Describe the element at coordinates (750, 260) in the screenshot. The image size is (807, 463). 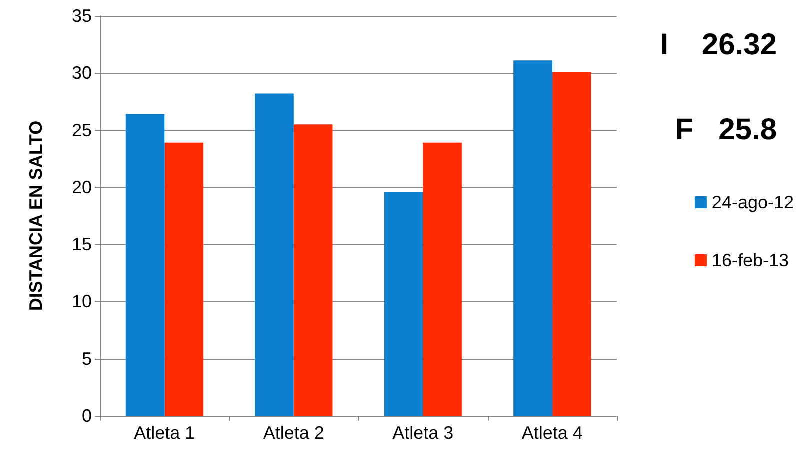
I see `legend-label: 16-feb-13` at that location.